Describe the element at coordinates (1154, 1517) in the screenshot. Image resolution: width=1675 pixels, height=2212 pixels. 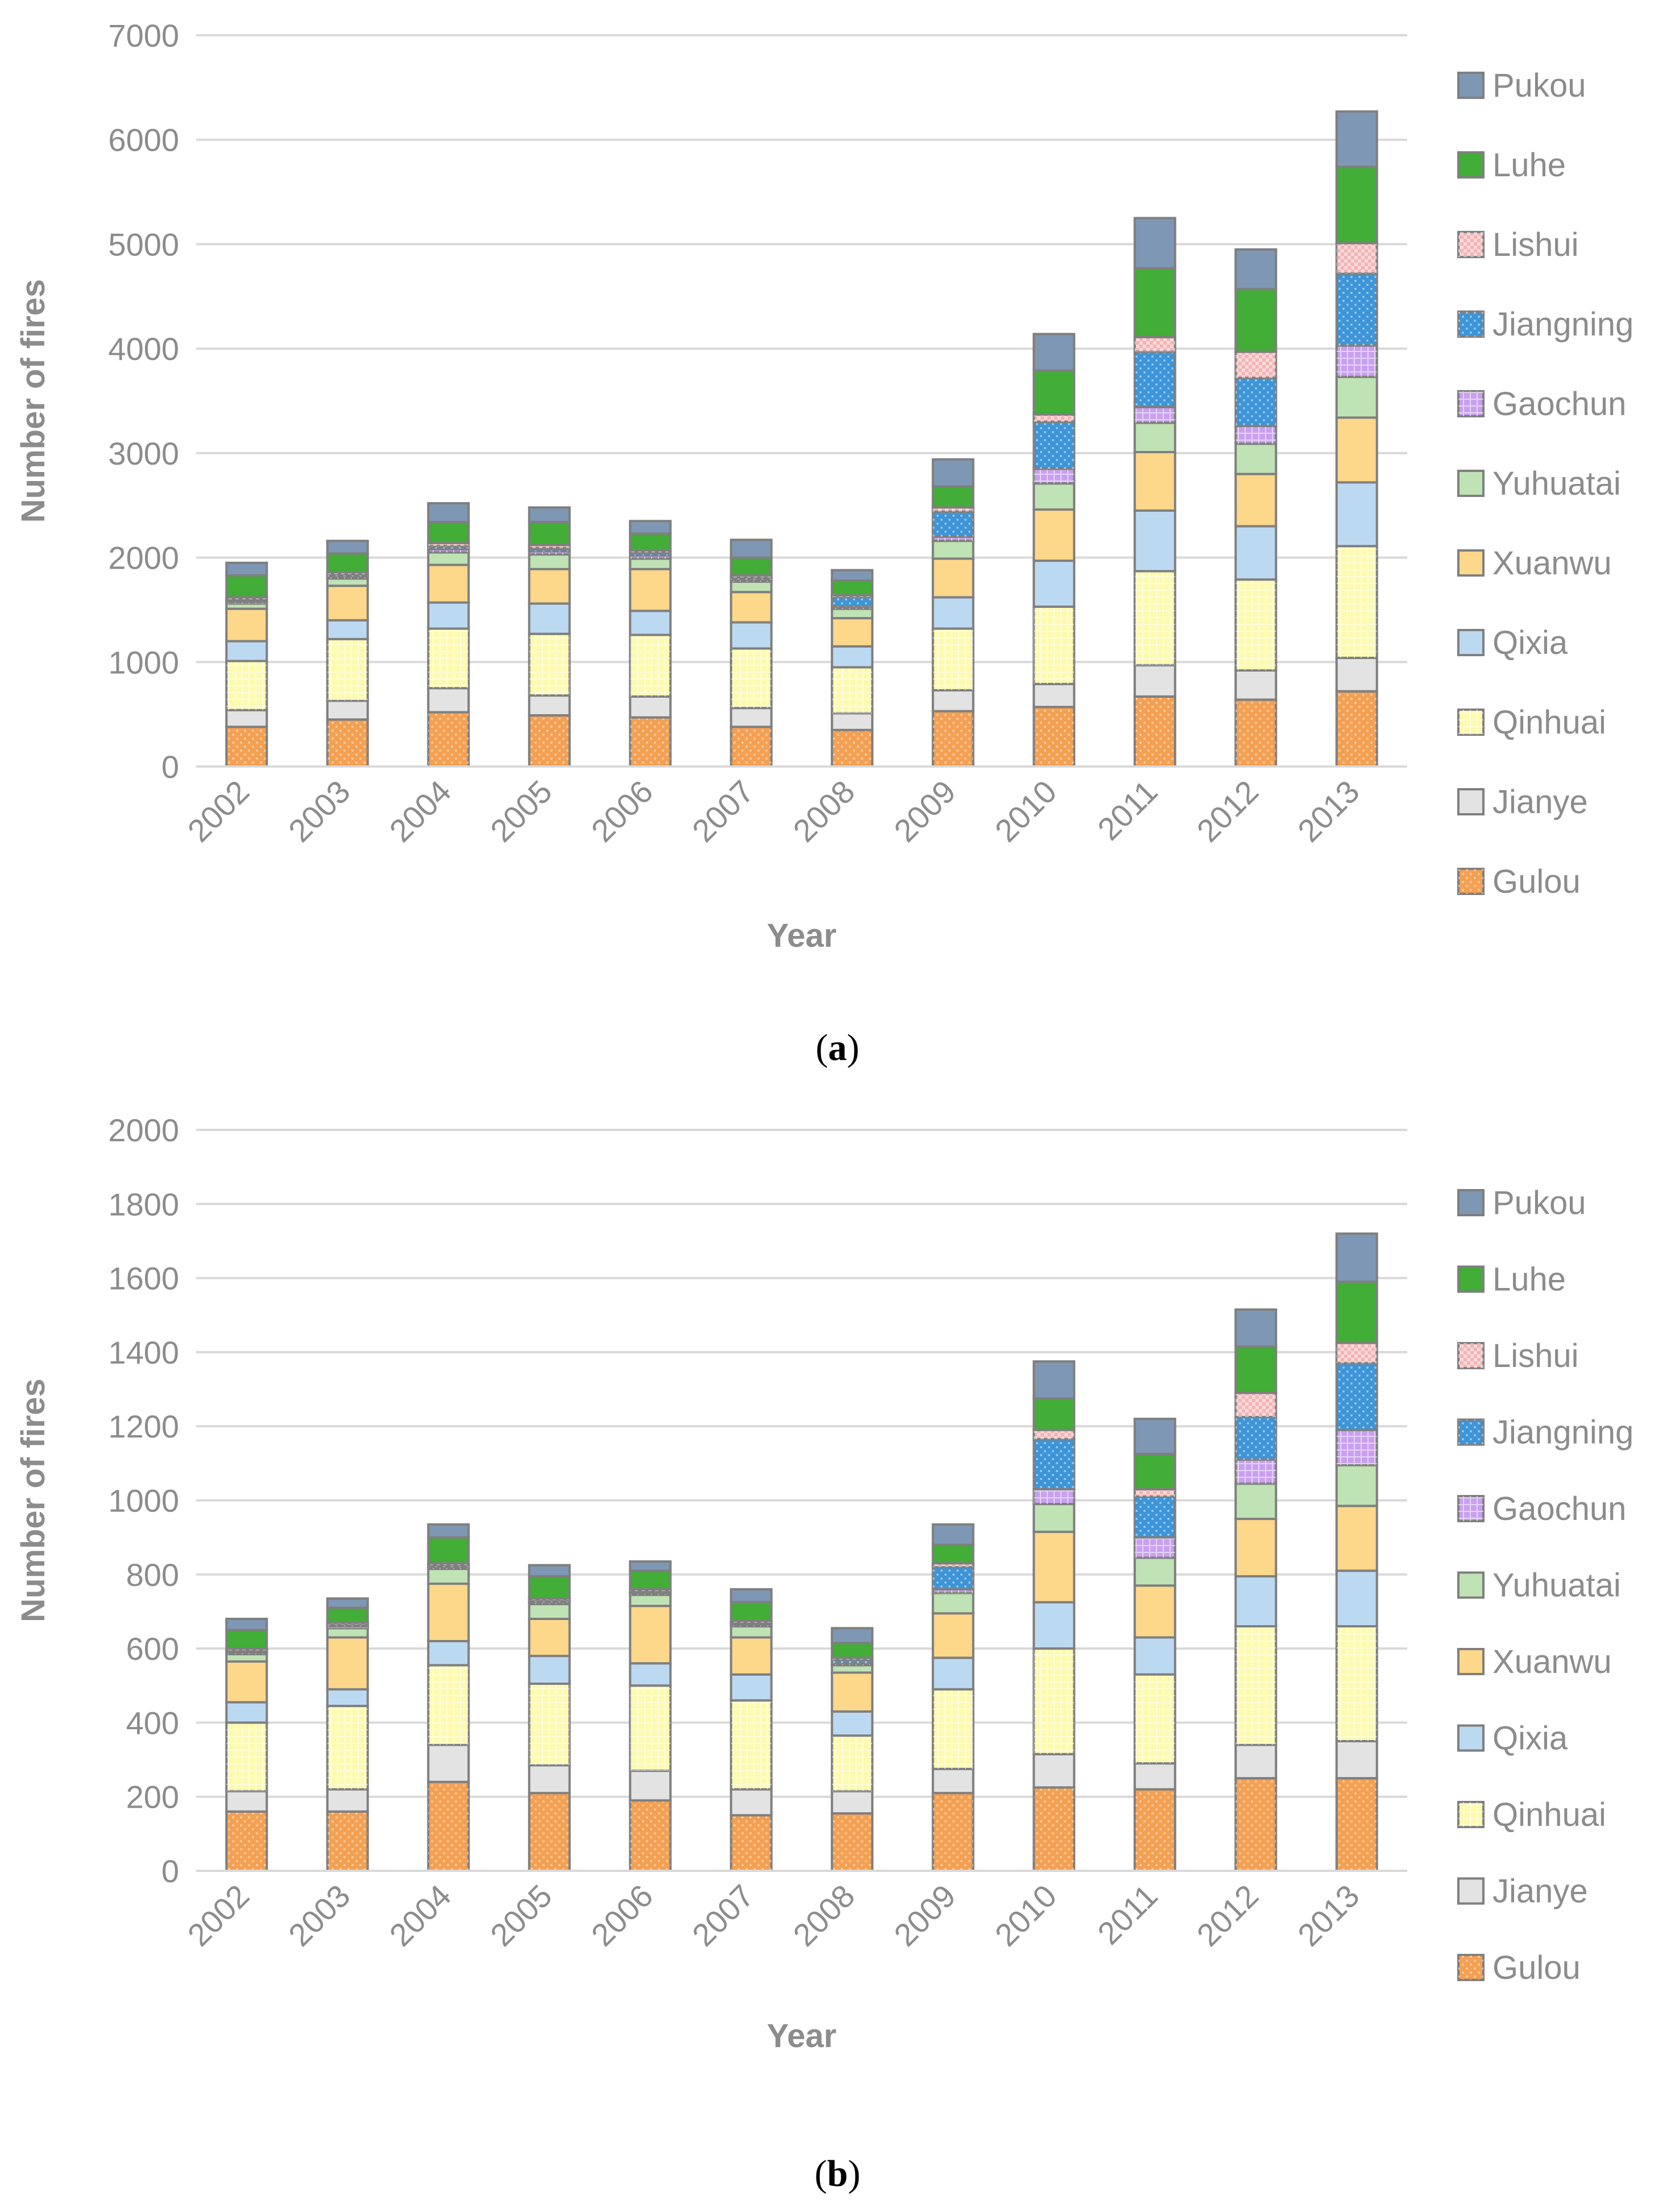
I see `bar-texture-jiangning-2011` at that location.